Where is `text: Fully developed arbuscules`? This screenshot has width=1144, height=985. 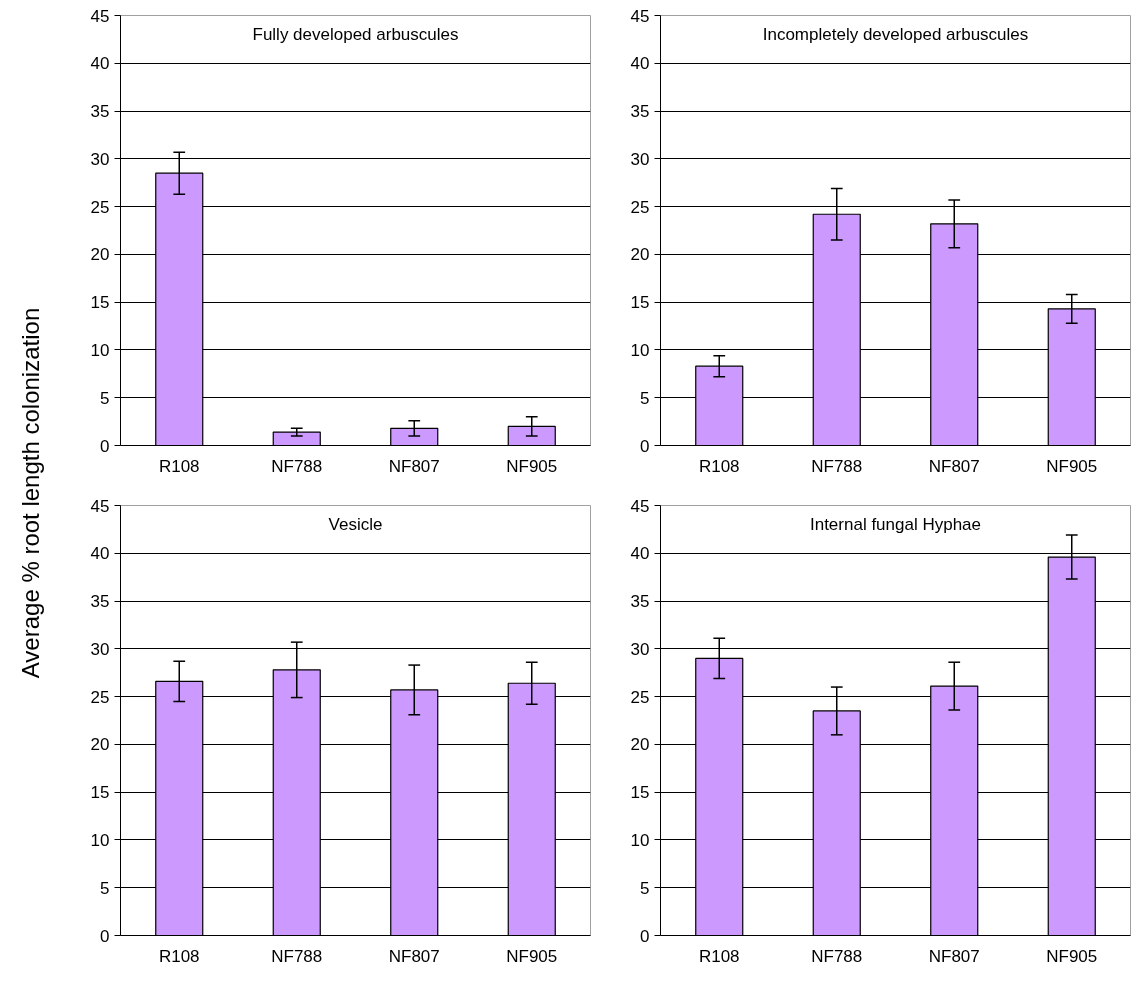 text: Fully developed arbuscules is located at coordinates (355, 34).